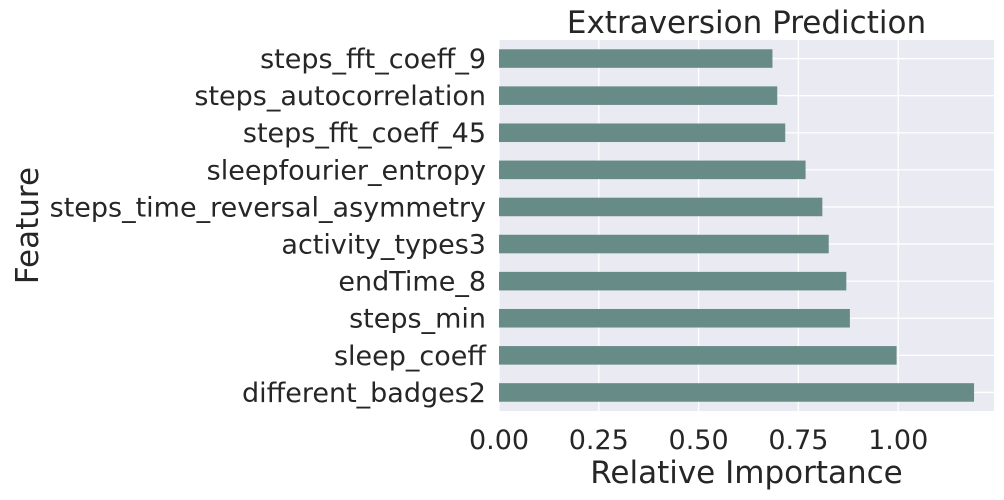 The width and height of the screenshot is (1004, 500). Describe the element at coordinates (638, 95) in the screenshot. I see `bar-steps-autocorrelation` at that location.